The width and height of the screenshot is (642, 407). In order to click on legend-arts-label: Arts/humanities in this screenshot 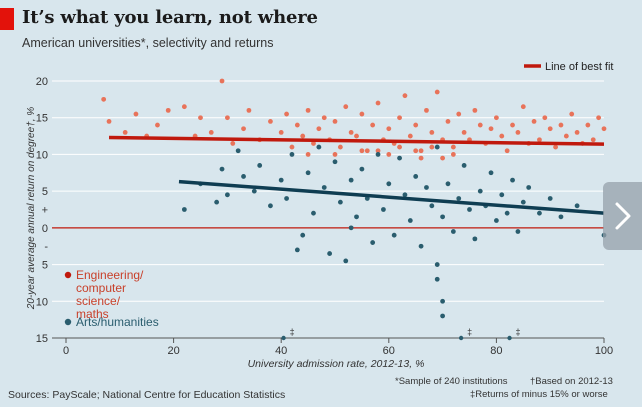, I will do `click(117, 322)`.